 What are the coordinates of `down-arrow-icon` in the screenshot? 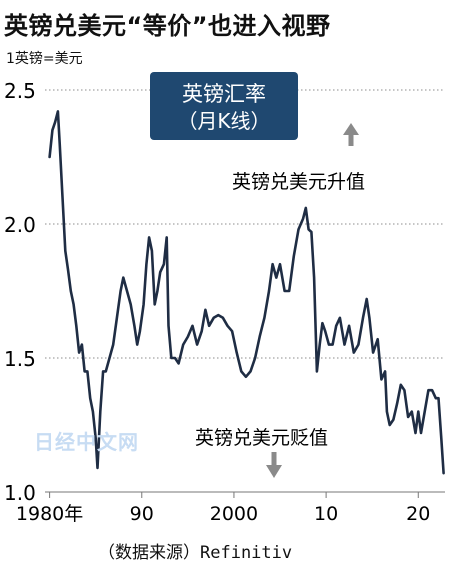 It's located at (274, 465).